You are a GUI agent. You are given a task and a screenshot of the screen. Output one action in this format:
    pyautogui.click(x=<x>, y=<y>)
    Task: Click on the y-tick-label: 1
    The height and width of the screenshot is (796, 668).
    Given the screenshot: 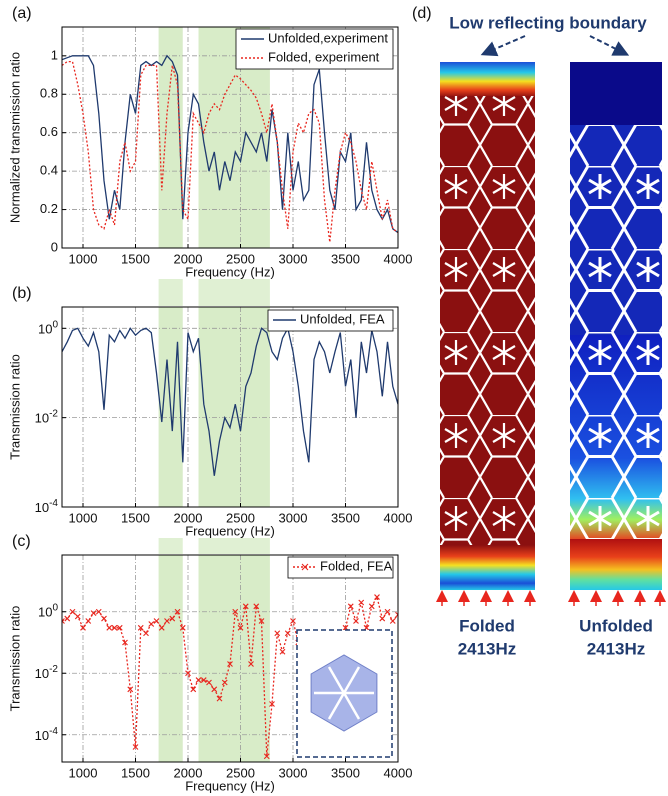 What is the action you would take?
    pyautogui.click(x=54, y=54)
    